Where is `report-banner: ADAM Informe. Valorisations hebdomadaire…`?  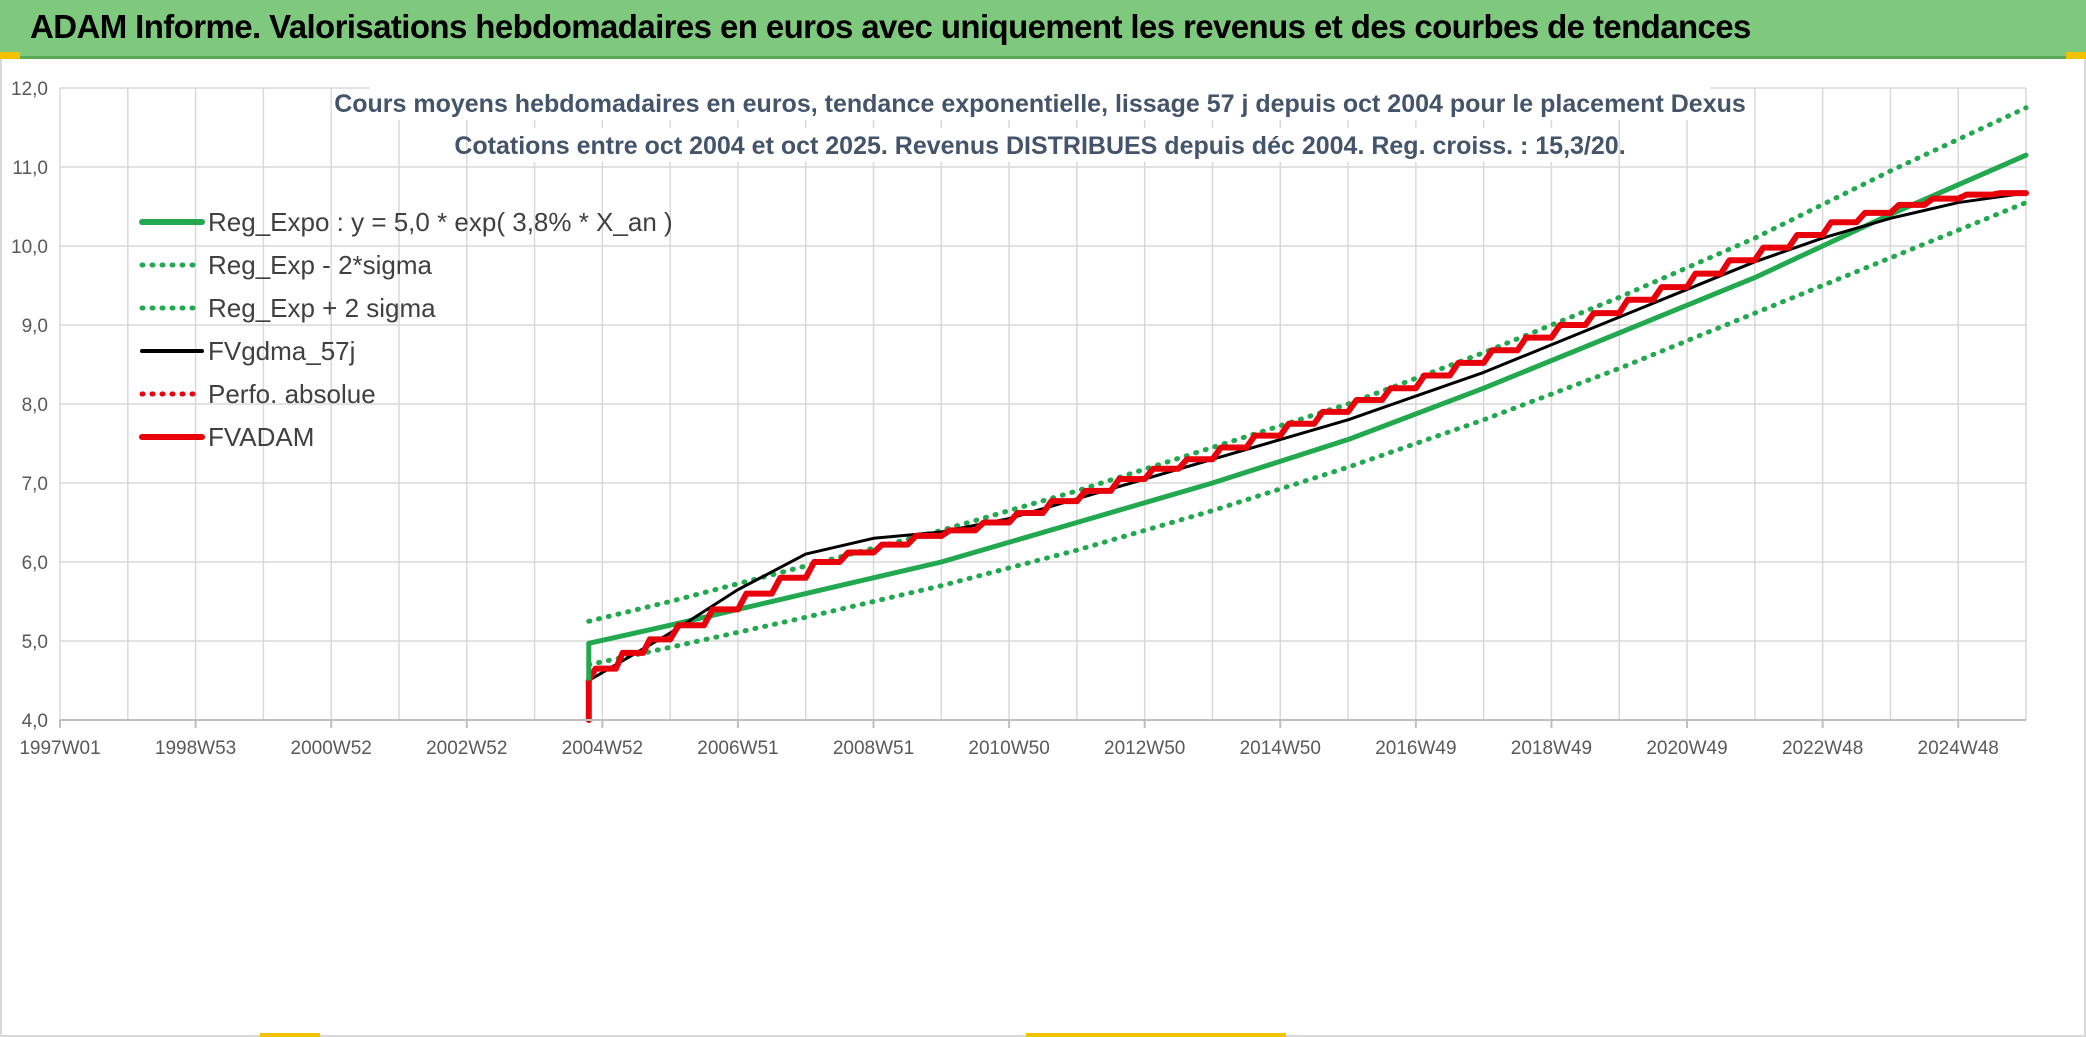 report-banner: ADAM Informe. Valorisations hebdomadaire… is located at coordinates (1043, 29).